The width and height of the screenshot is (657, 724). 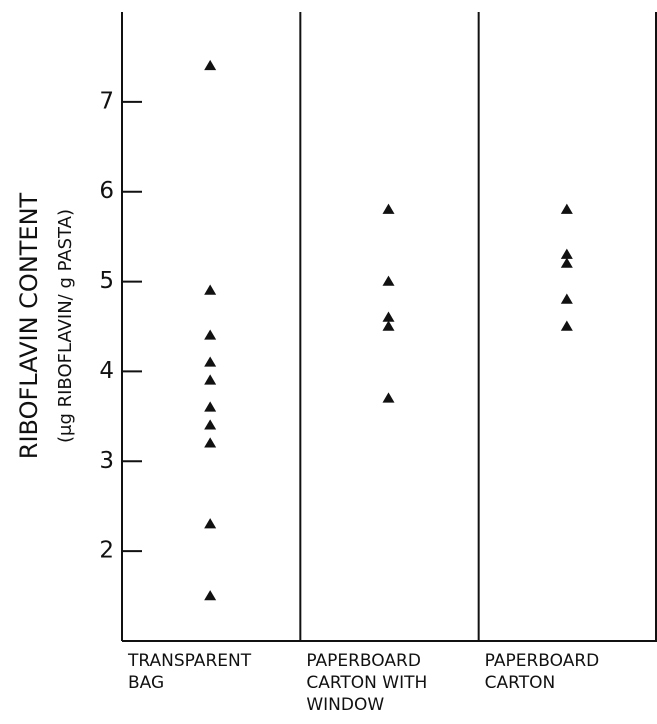 What do you see at coordinates (106, 281) in the screenshot?
I see `y-tick-label: 5` at bounding box center [106, 281].